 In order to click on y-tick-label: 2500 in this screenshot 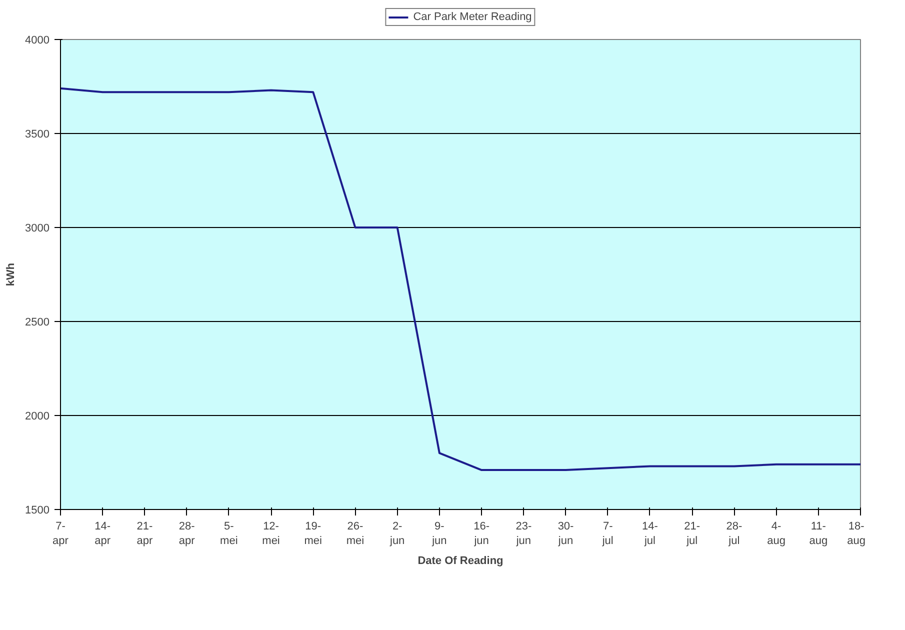, I will do `click(37, 322)`.